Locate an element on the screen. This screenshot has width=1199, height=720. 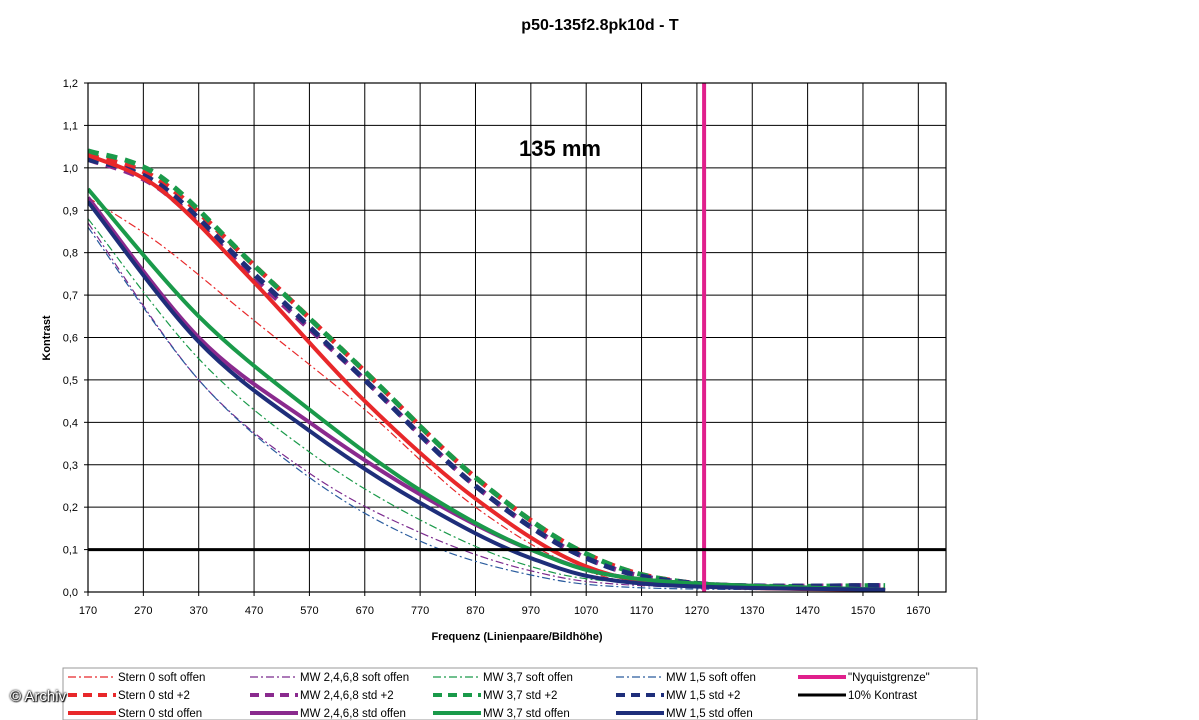
y-tick-label: 1,2 is located at coordinates (70, 84).